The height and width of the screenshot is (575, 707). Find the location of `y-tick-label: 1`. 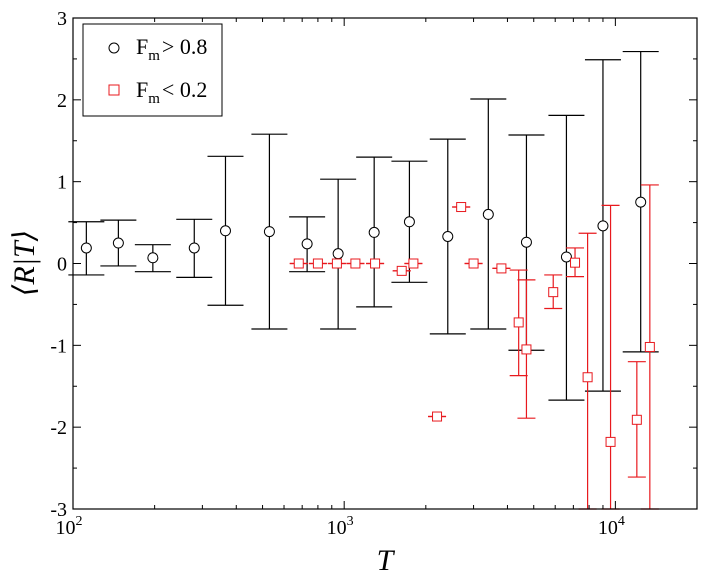

y-tick-label: 1 is located at coordinates (62, 183).